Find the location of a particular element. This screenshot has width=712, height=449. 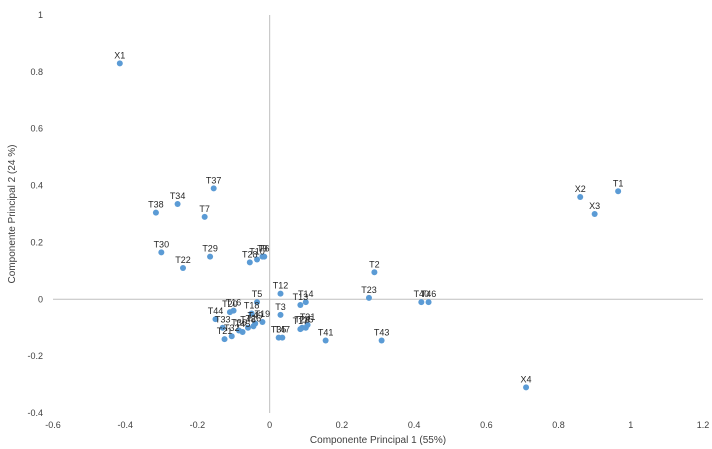

x-tick-label: -0.2 is located at coordinates (198, 425).